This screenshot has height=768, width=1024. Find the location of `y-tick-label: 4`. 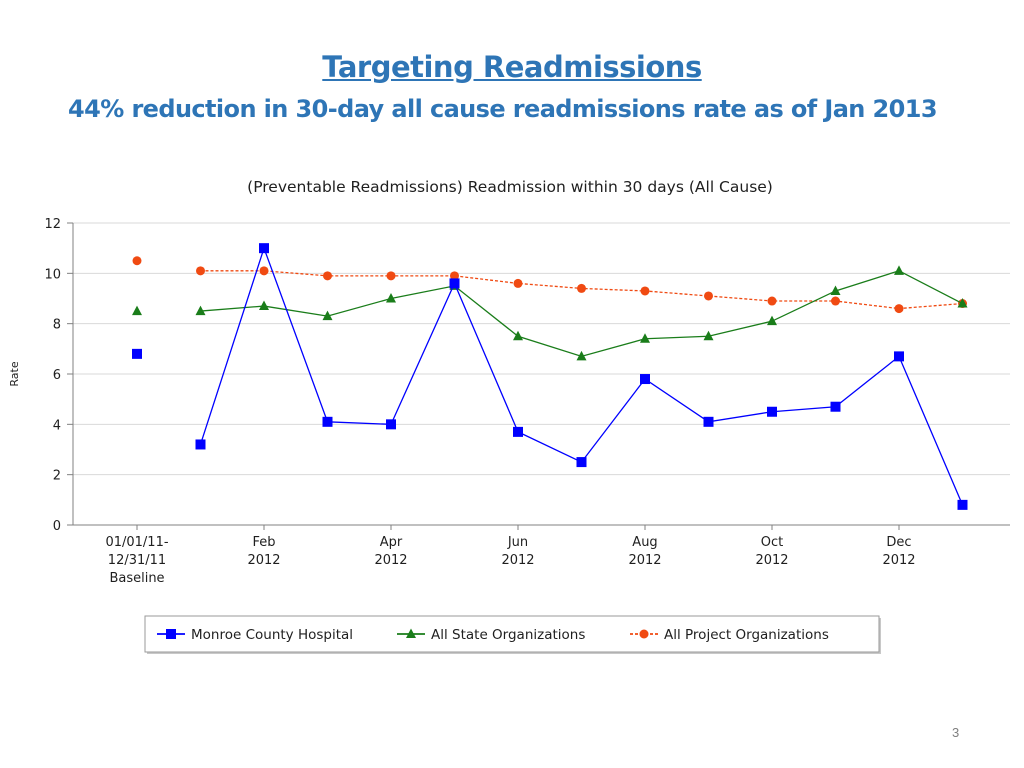

y-tick-label: 4 is located at coordinates (57, 425).